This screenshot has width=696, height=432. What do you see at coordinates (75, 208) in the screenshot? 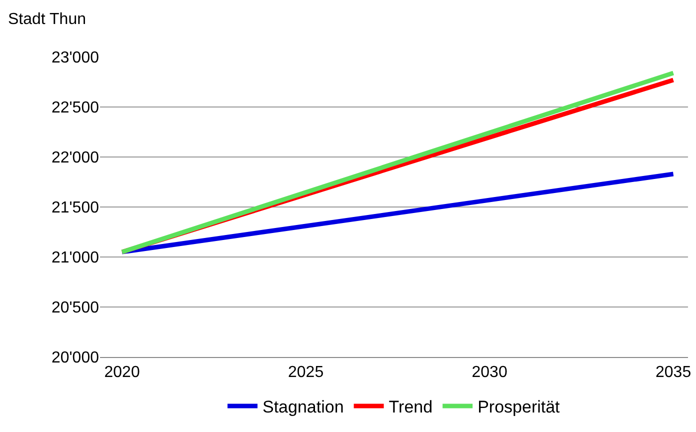
I see `y-tick-label: 21'500` at bounding box center [75, 208].